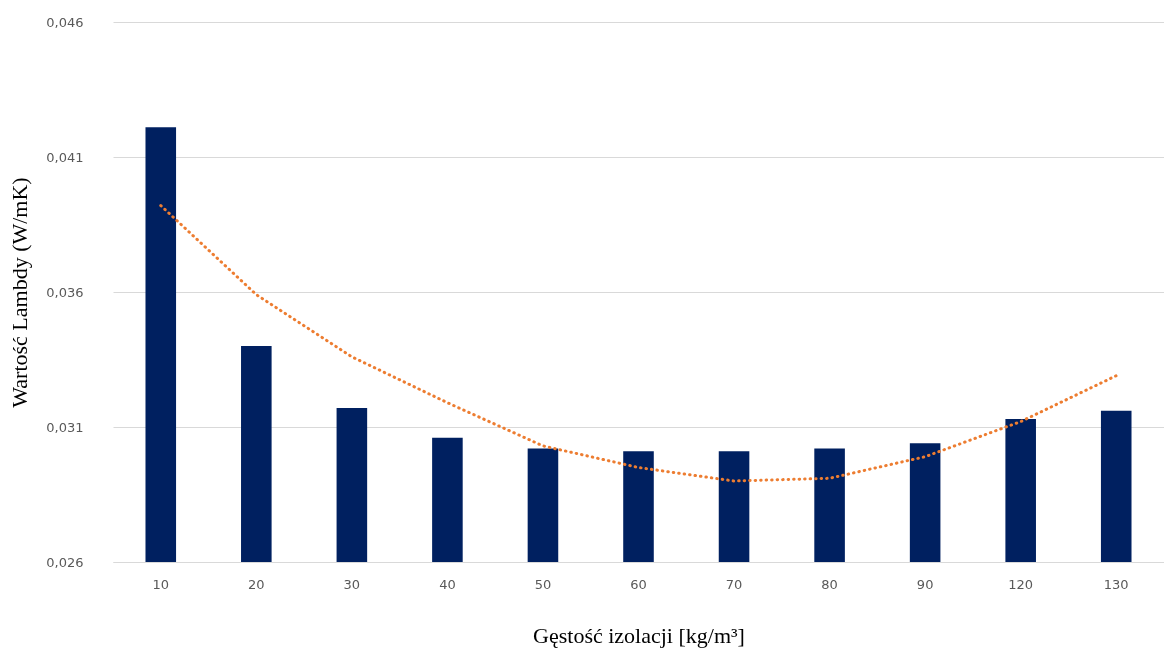  What do you see at coordinates (65, 427) in the screenshot?
I see `y-tick-label: 0,031` at bounding box center [65, 427].